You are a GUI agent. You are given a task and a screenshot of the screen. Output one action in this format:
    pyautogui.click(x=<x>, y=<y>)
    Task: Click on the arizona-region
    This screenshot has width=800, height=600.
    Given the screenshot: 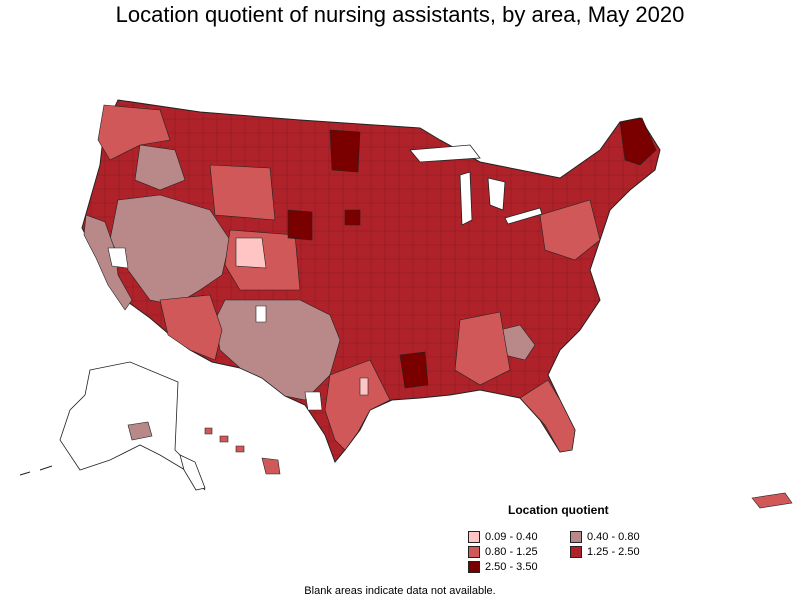 What is the action you would take?
    pyautogui.click(x=191, y=327)
    